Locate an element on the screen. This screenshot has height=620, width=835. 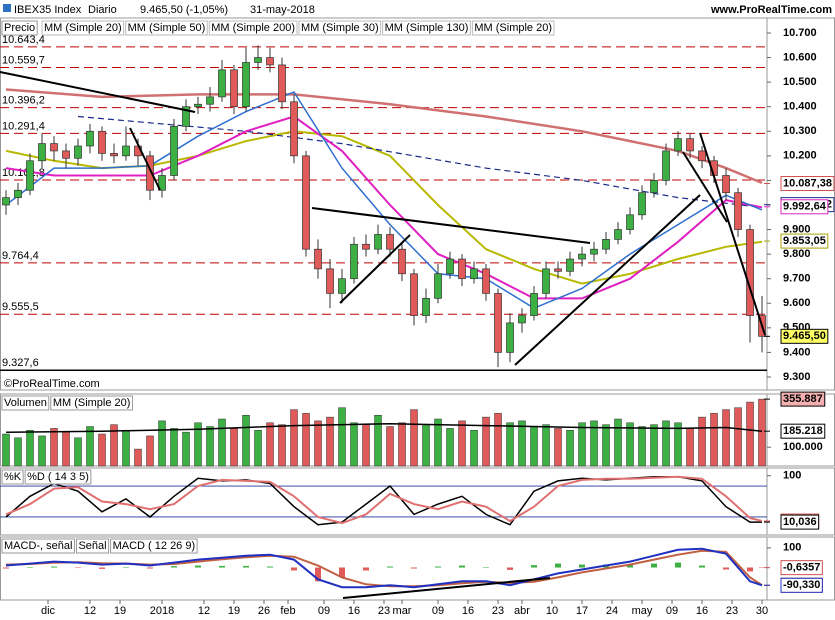
legend-item: %K is located at coordinates (13, 477).